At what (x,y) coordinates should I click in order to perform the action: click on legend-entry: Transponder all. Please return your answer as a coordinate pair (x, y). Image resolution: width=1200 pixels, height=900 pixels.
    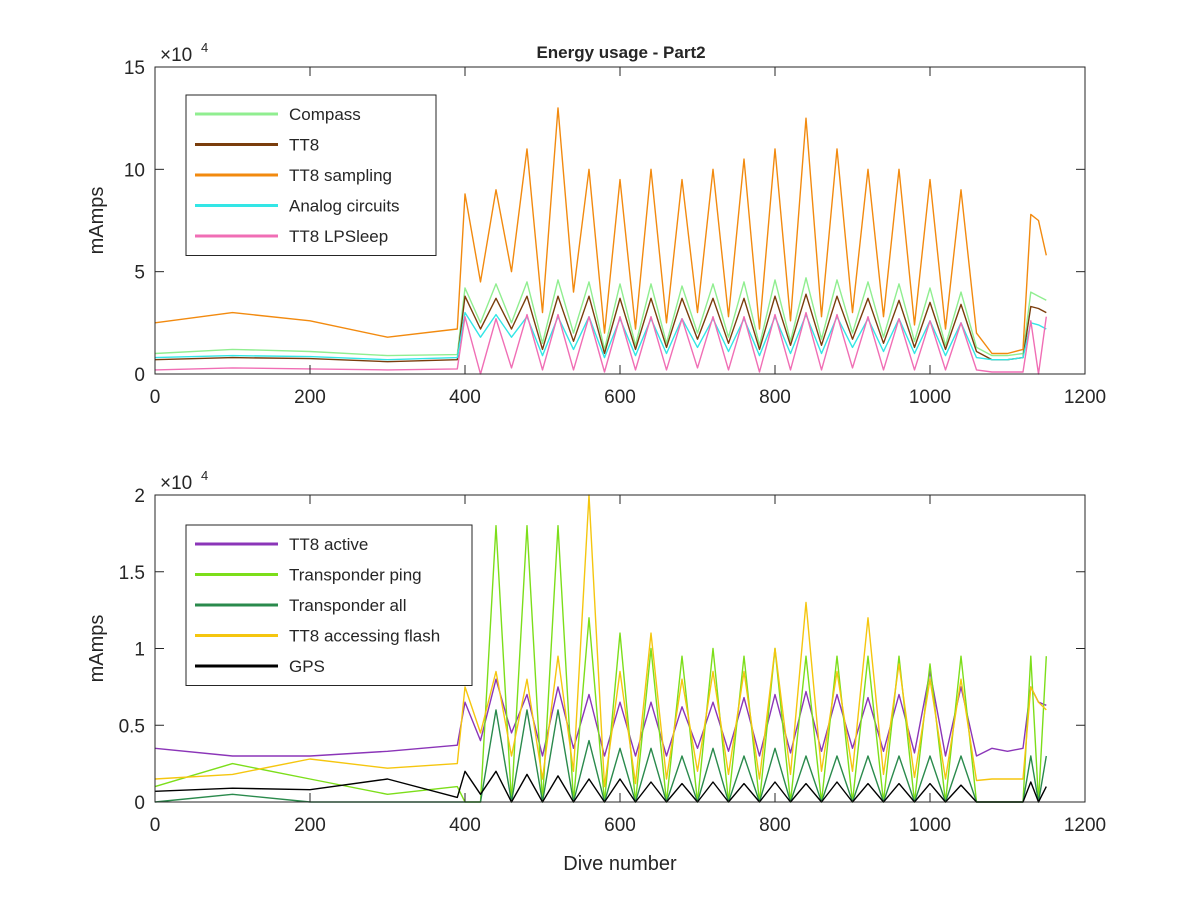
    Looking at the image, I should click on (348, 605).